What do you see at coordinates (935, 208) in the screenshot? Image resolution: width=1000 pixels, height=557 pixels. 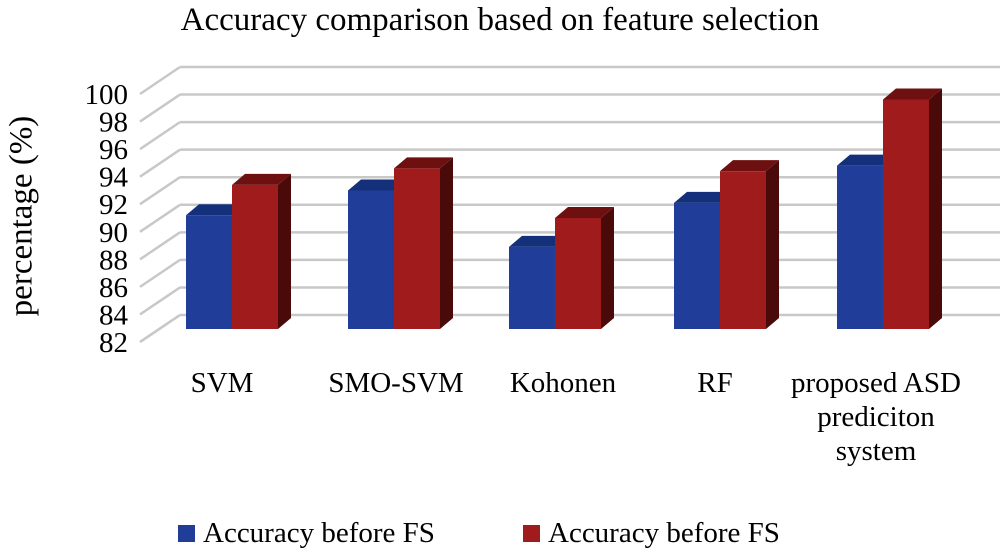 I see `bar-side-s2-c5` at bounding box center [935, 208].